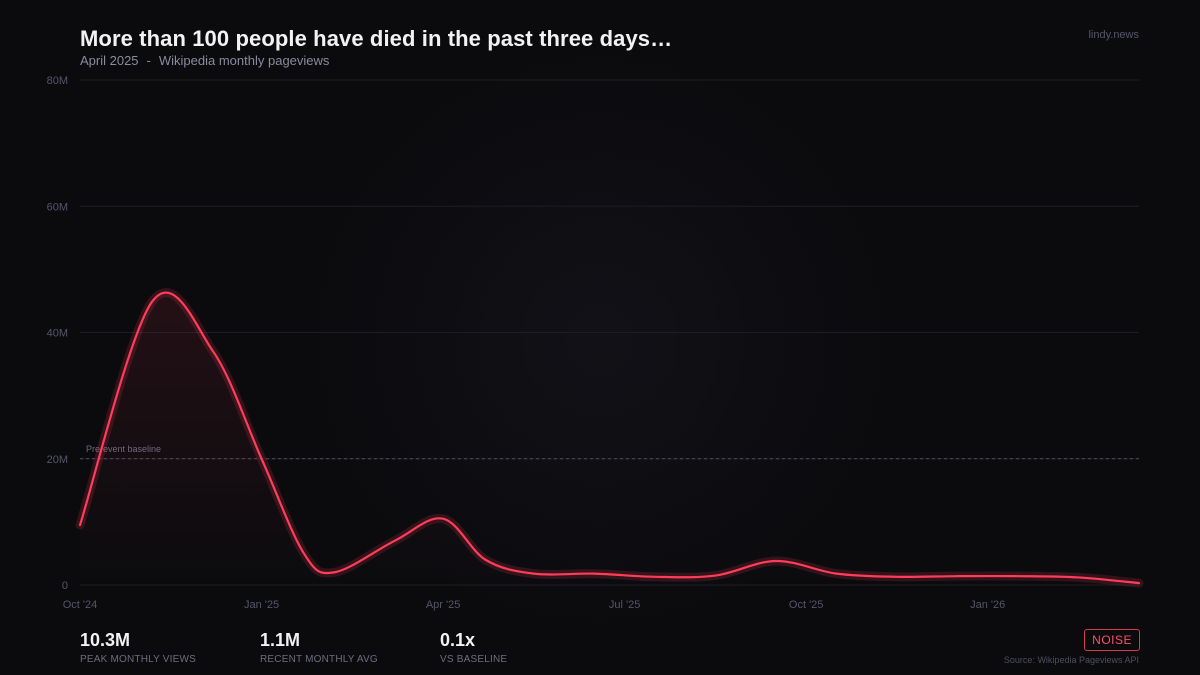 The width and height of the screenshot is (1200, 675). Describe the element at coordinates (443, 605) in the screenshot. I see `x-tick-label: Apr '25` at that location.